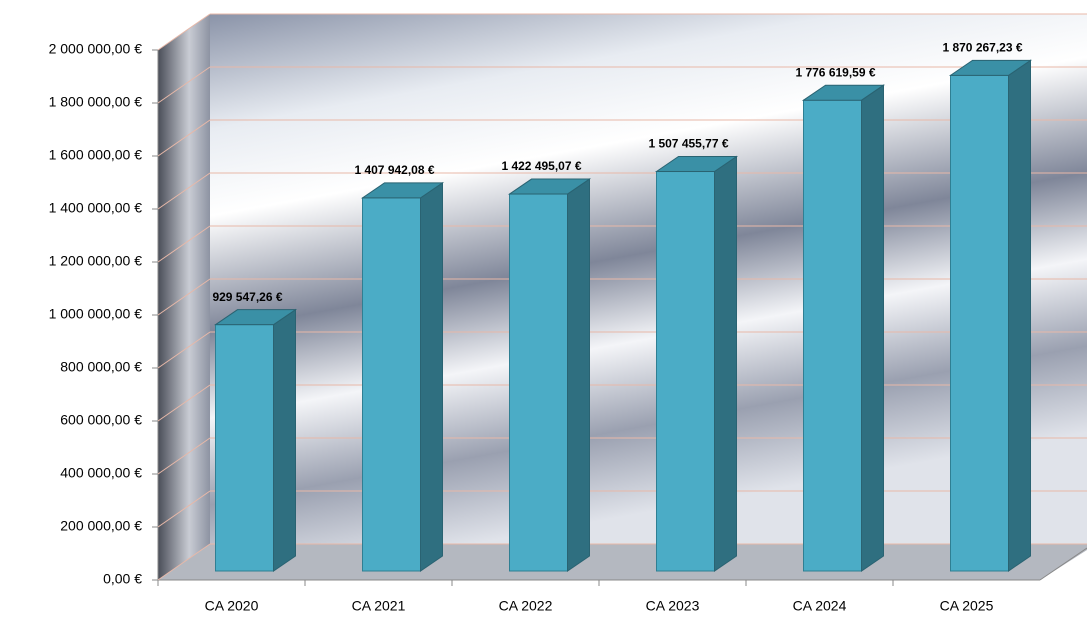  Describe the element at coordinates (982, 48) in the screenshot. I see `value-label: 1 870 267,23 €` at that location.